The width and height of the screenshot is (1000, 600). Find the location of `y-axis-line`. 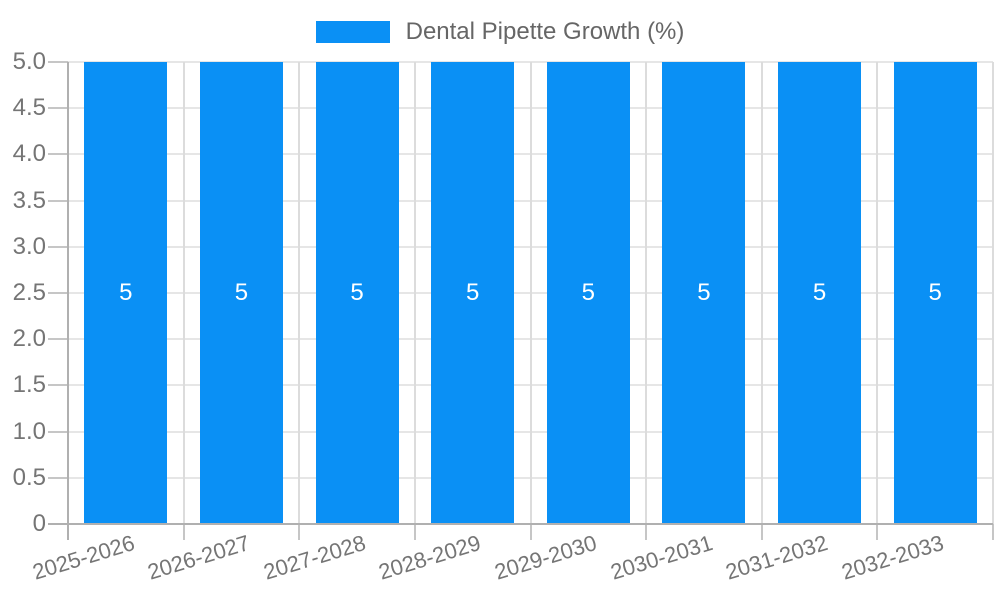

y-axis-line is located at coordinates (68, 301).